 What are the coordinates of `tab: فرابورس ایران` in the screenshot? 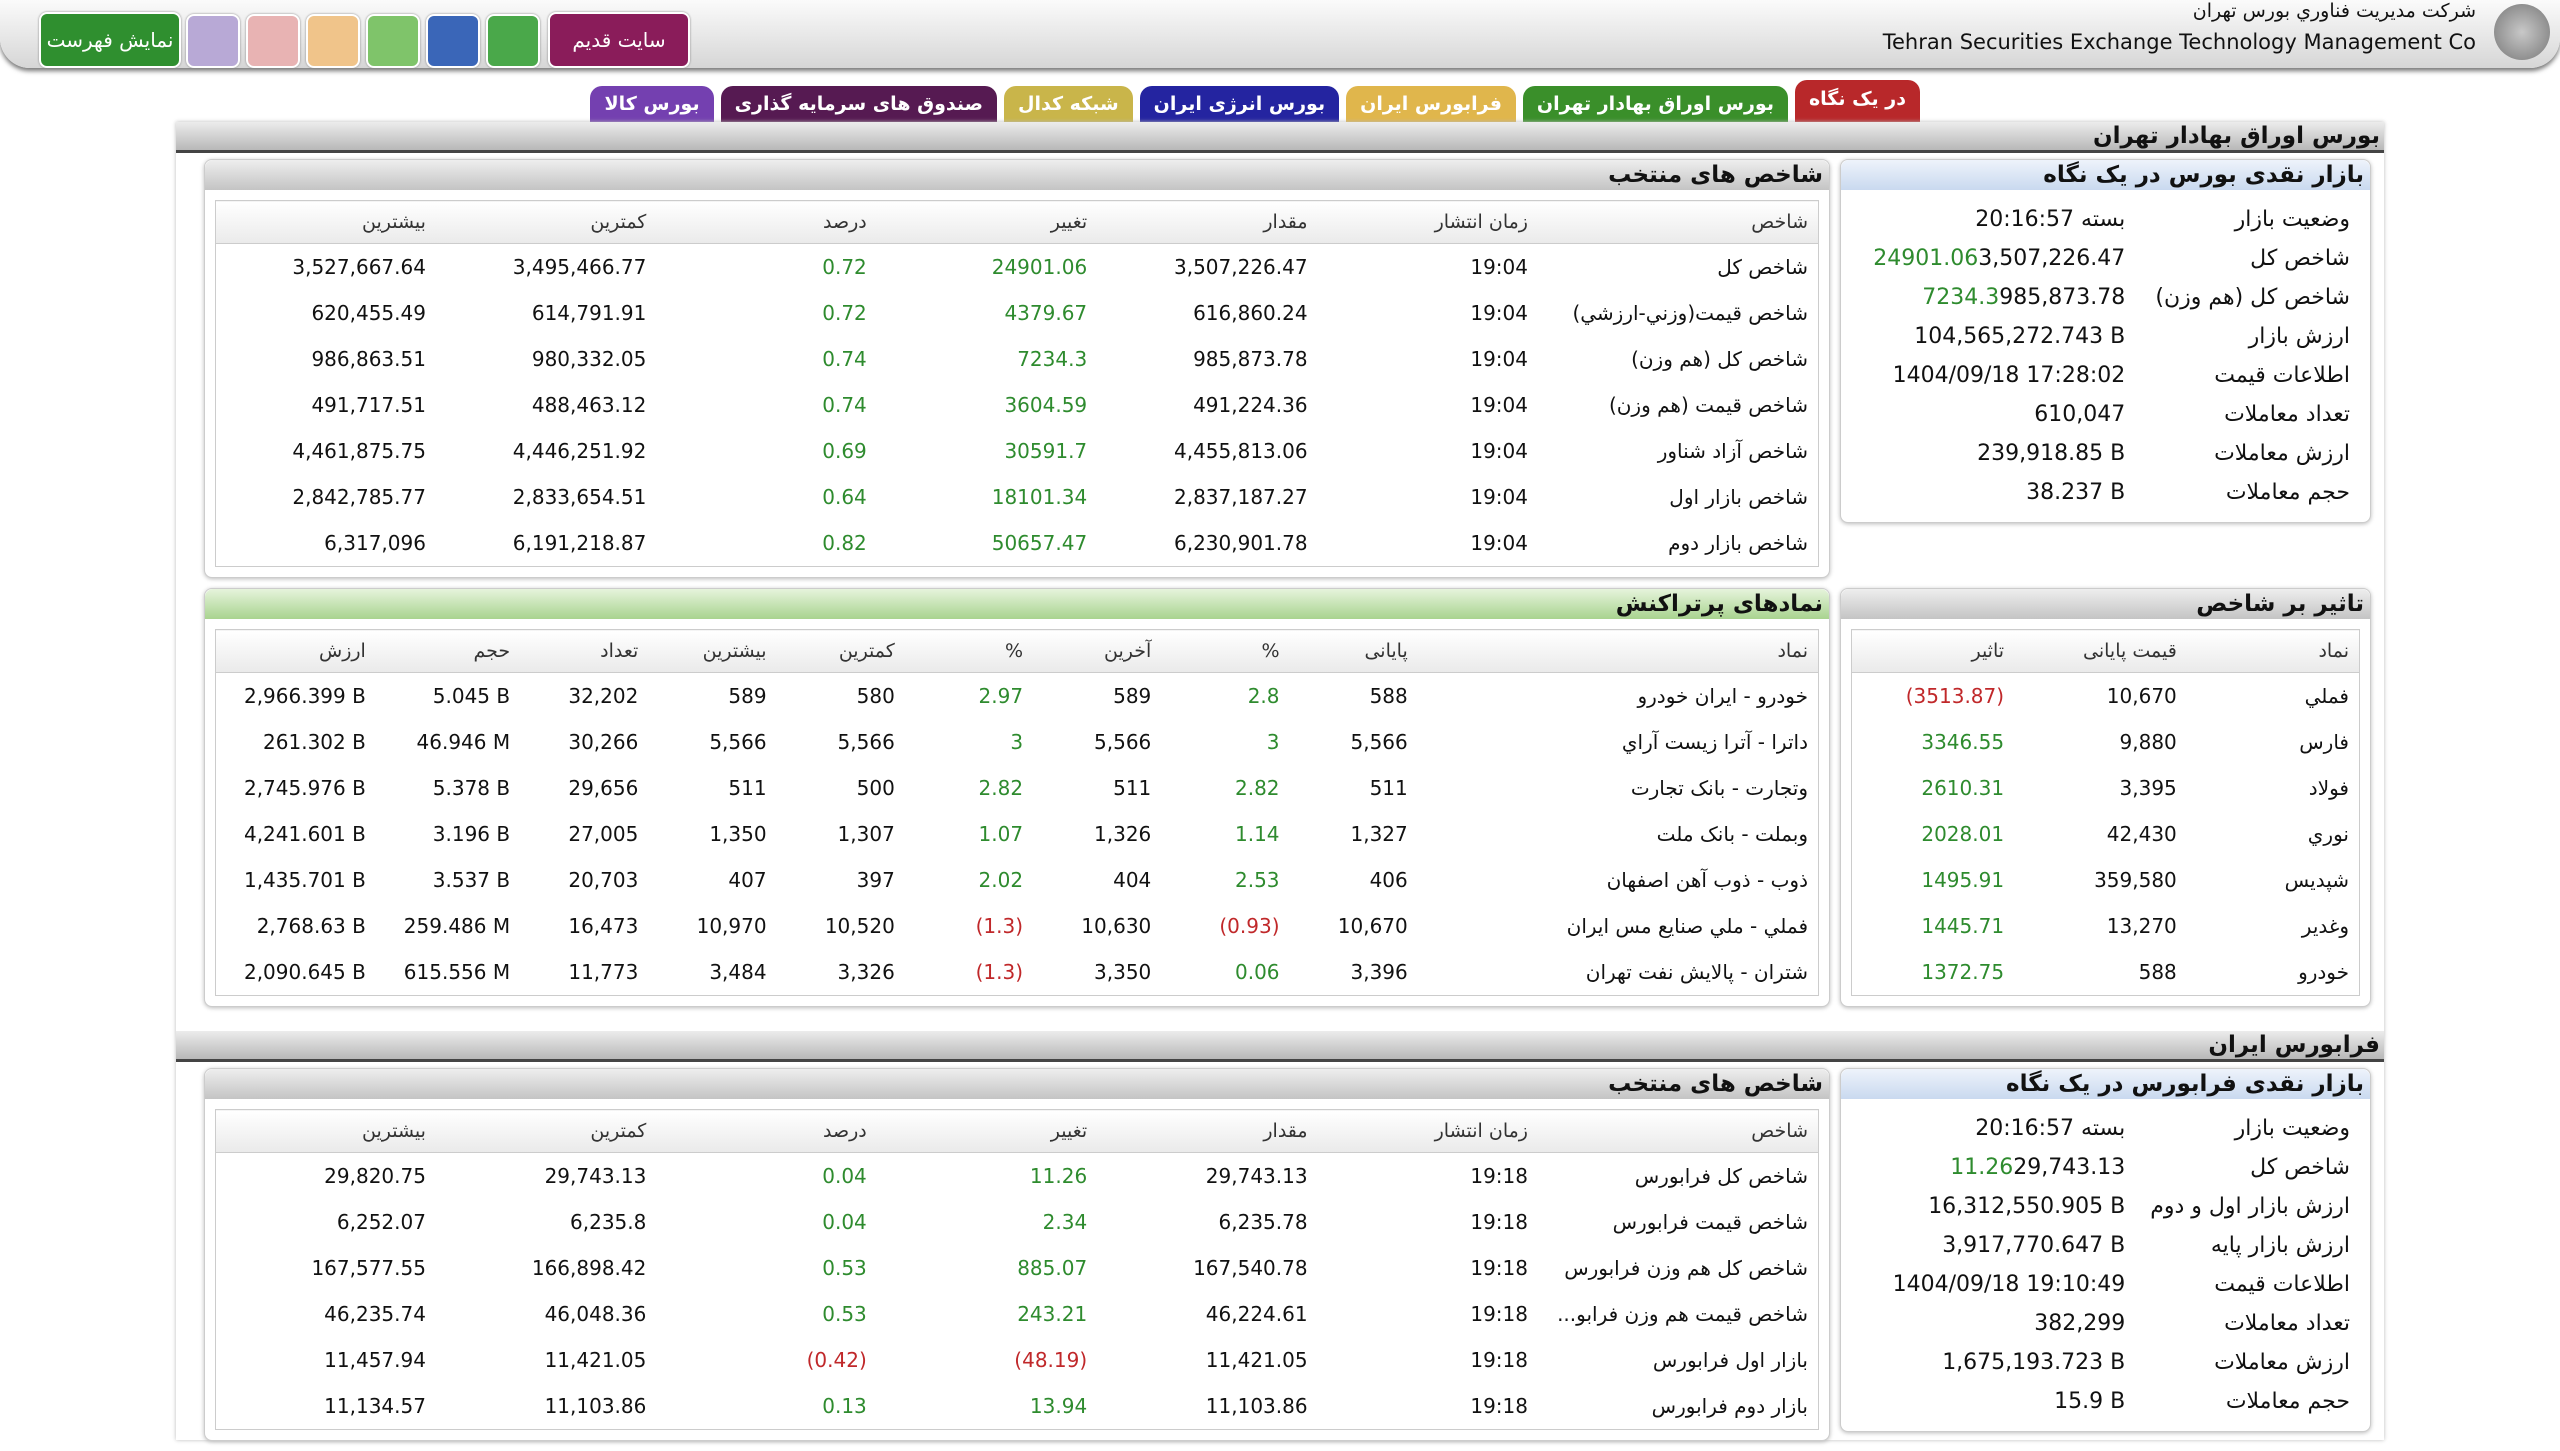 It's located at (1431, 104).